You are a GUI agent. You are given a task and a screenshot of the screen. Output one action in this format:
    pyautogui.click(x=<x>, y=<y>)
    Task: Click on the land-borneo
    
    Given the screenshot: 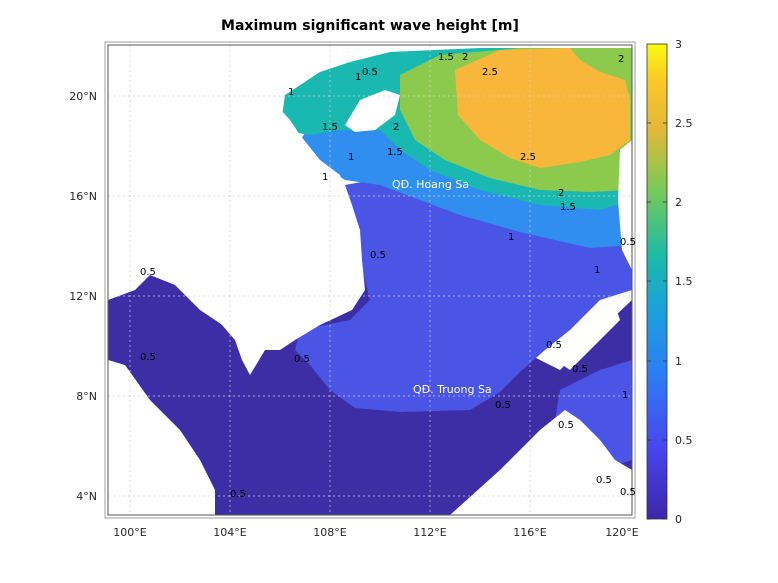 What is the action you would take?
    pyautogui.click(x=541, y=462)
    